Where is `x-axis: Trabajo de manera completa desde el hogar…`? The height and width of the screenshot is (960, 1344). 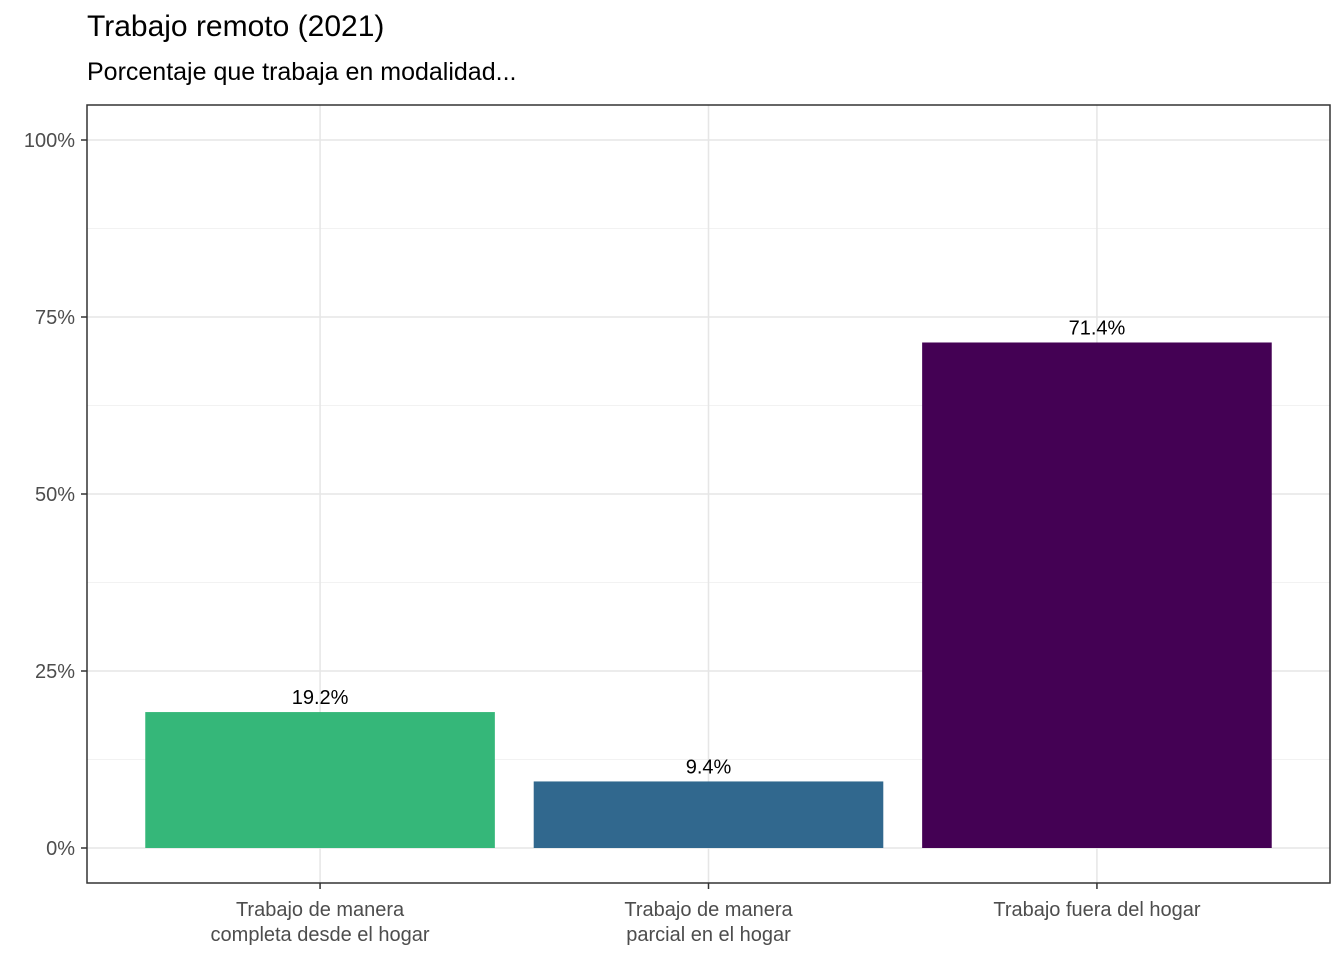
x-axis: Trabajo de manera completa desde el hogar… is located at coordinates (706, 914).